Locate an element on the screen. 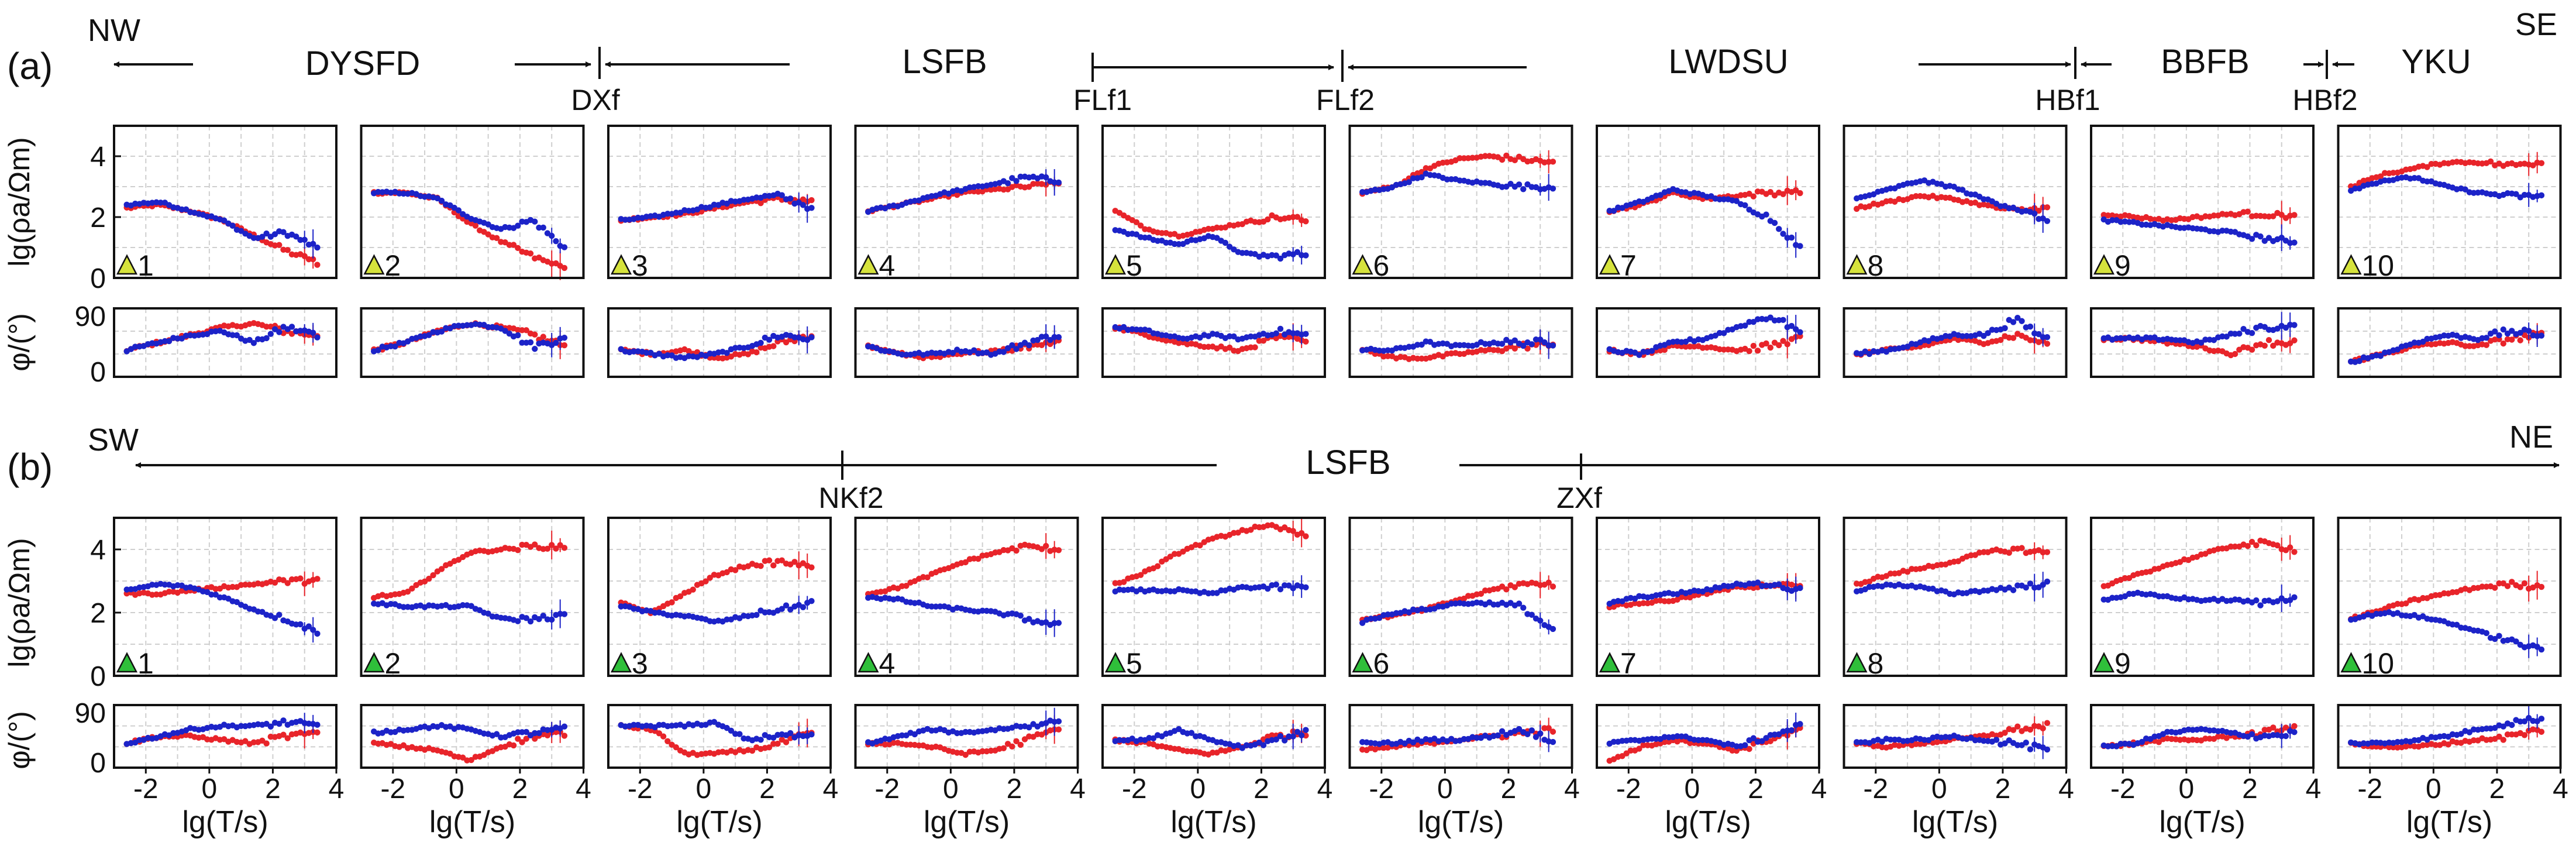 Image resolution: width=2576 pixels, height=849 pixels. station-panel-a-5: 5 is located at coordinates (1213, 251).